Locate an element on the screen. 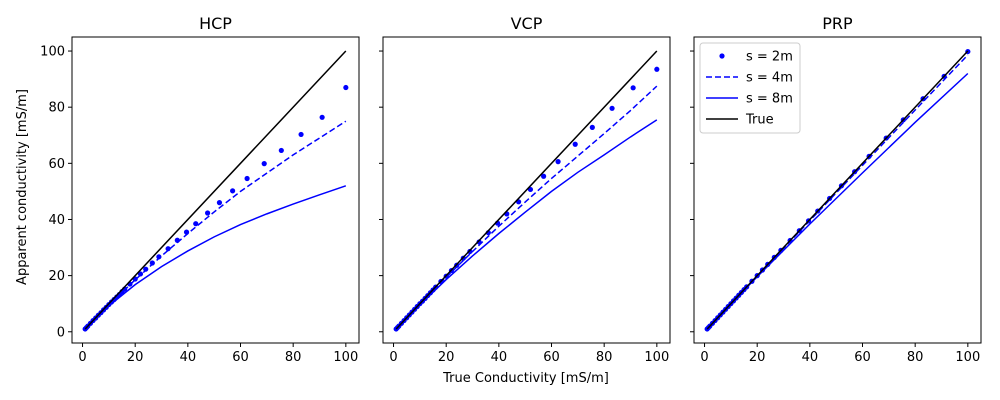 Image resolution: width=1000 pixels, height=400 pixels. y-tick-label: 20 is located at coordinates (56, 276).